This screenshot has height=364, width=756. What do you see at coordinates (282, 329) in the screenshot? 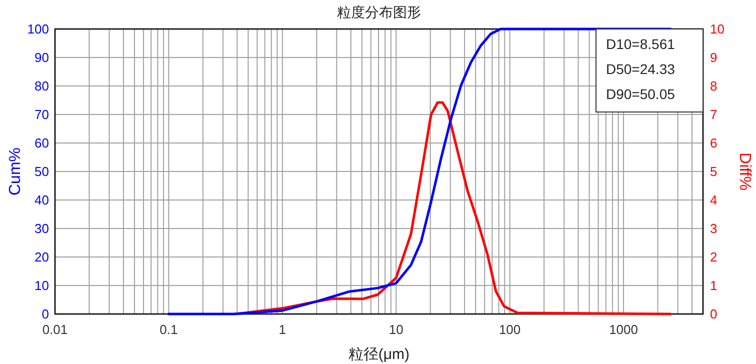
I see `x-tick-label: 1` at bounding box center [282, 329].